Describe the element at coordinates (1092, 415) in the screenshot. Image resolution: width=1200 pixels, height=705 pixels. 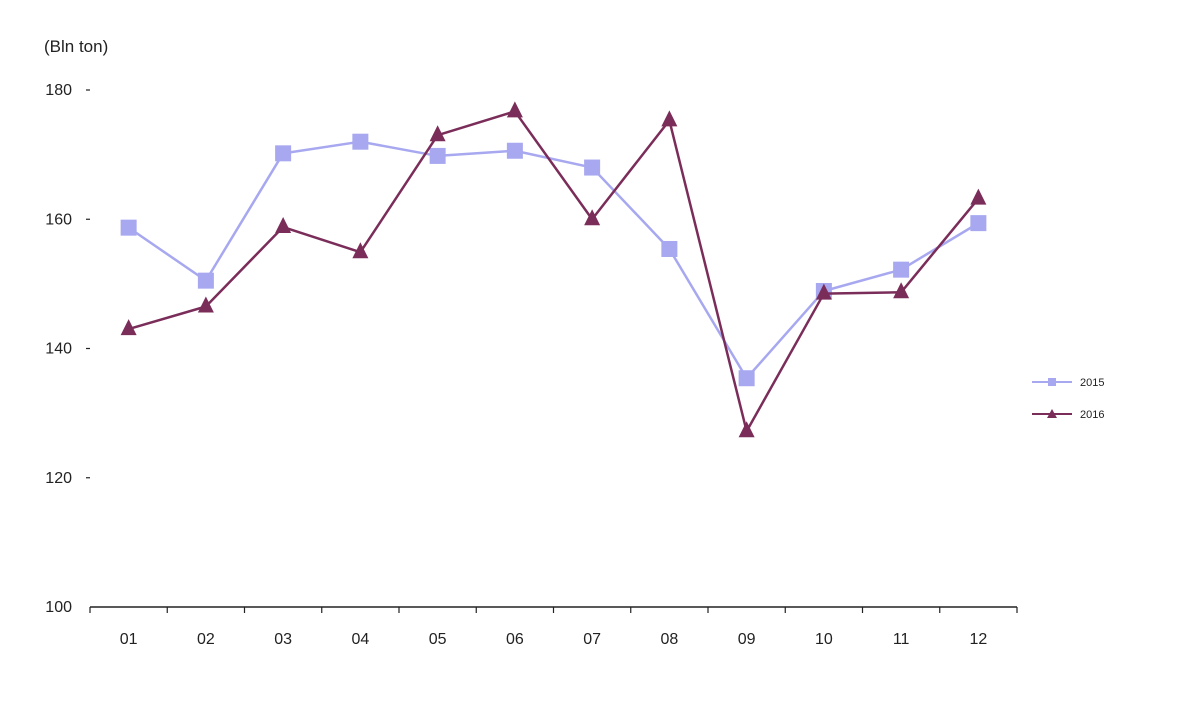
I see `legend-label: 2016` at that location.